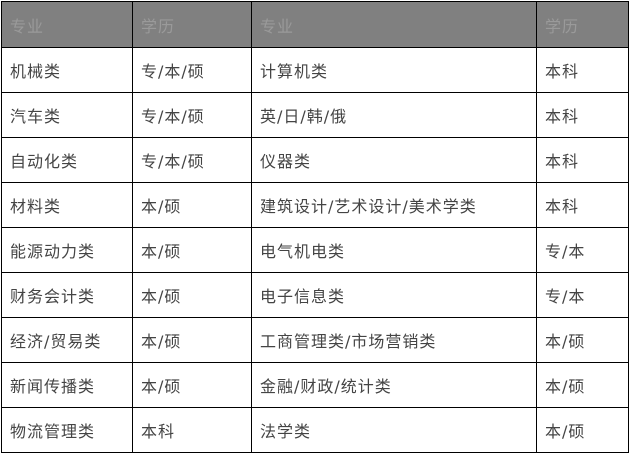 The image size is (629, 464). What do you see at coordinates (394, 115) in the screenshot?
I see `major-cell: 英/日/韩/俄` at bounding box center [394, 115].